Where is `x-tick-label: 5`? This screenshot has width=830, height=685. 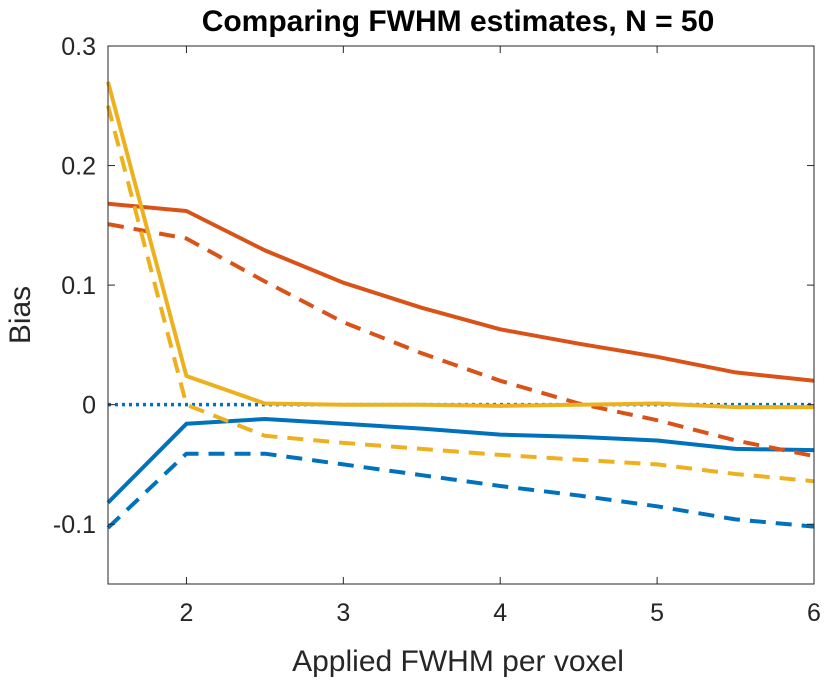 x-tick-label: 5 is located at coordinates (657, 613).